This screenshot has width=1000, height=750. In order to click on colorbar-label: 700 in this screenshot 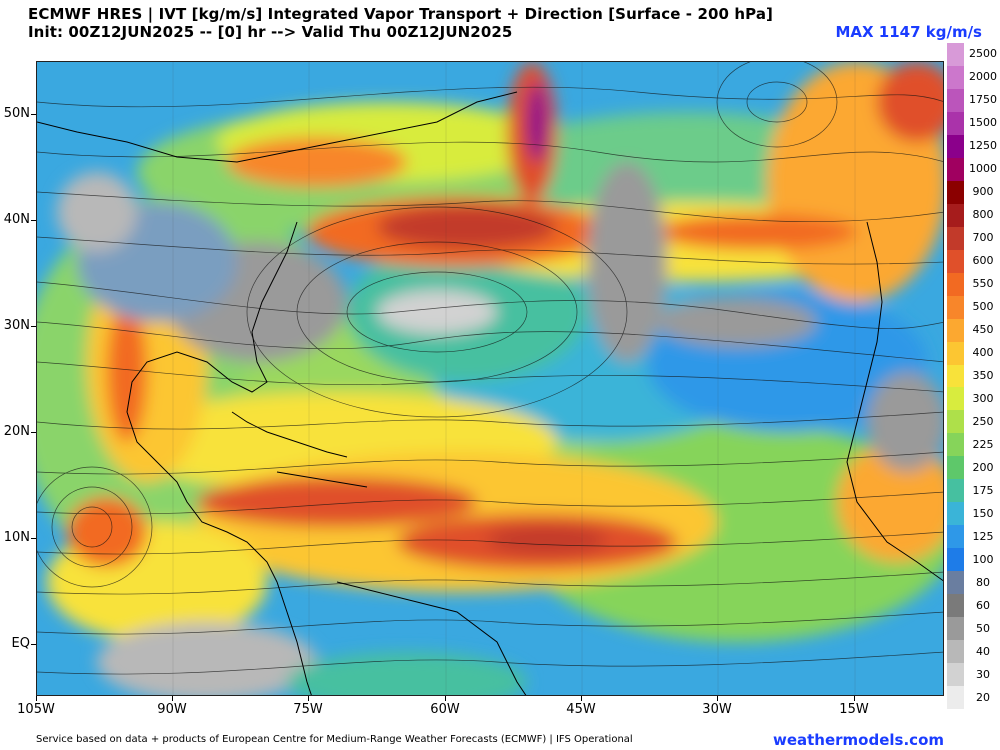, I will do `click(983, 238)`.